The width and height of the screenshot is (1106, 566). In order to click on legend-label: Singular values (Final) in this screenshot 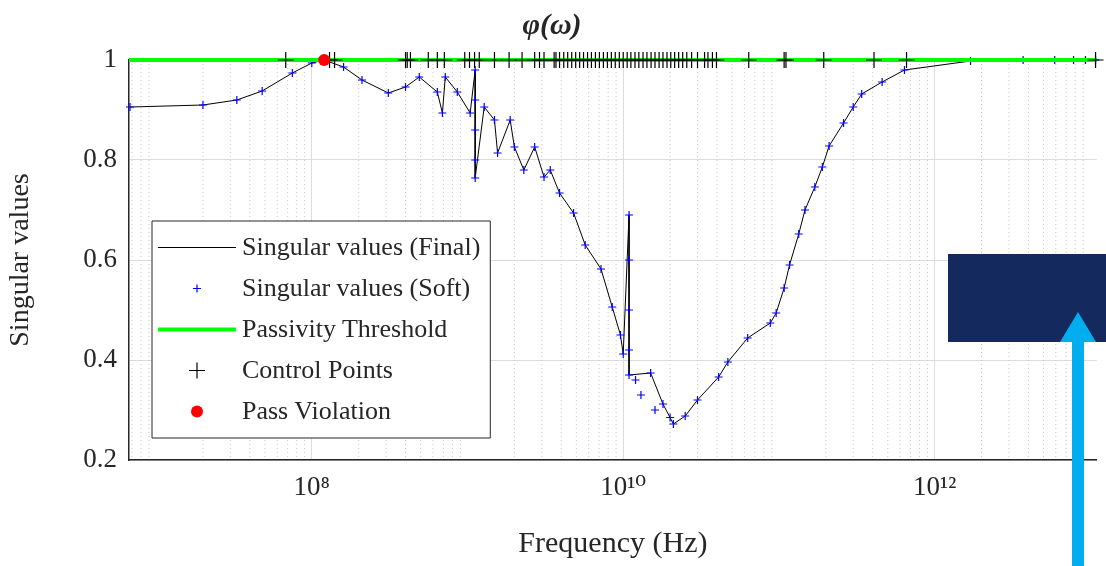, I will do `click(361, 247)`.